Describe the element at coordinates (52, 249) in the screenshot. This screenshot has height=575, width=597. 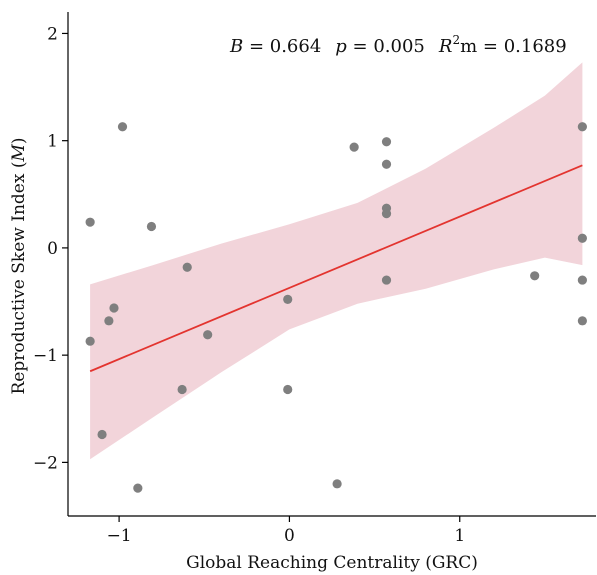
I see `y-tick-label: 0` at that location.